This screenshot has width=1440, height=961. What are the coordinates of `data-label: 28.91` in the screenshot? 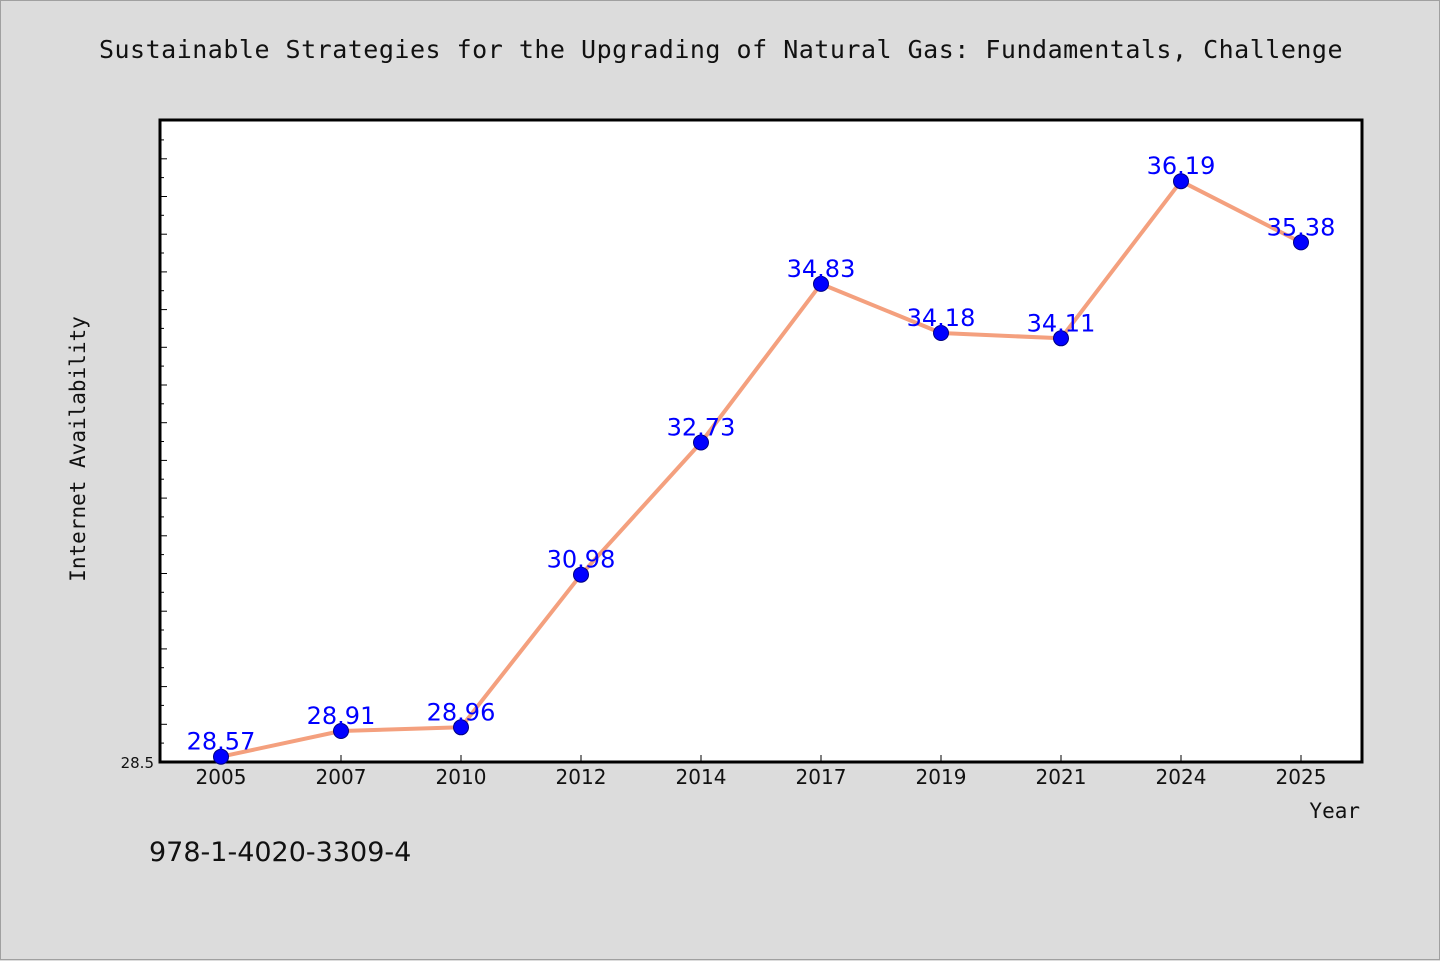 It's located at (341, 716).